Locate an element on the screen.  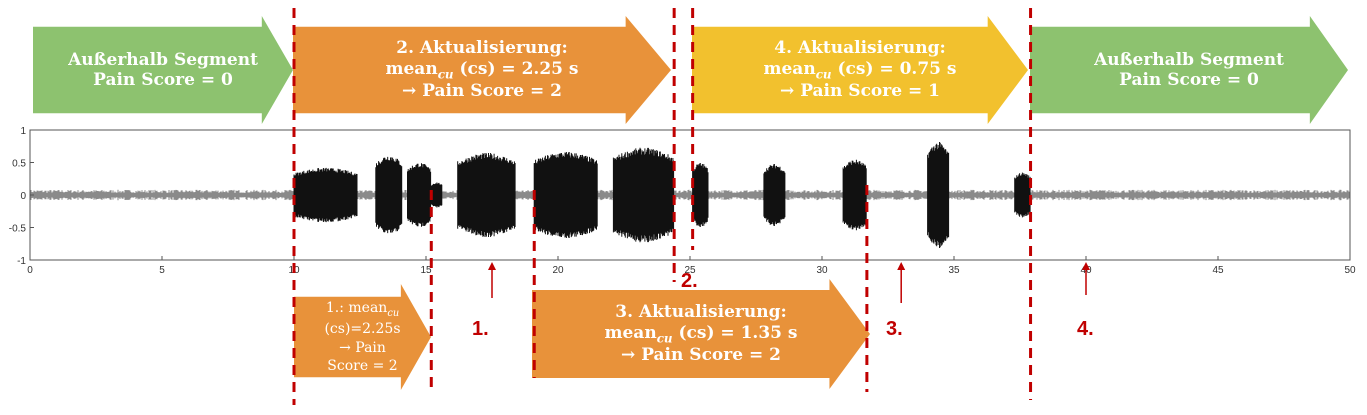
y-axis-ticks: 1 0.5 0 -0.5 -1 is located at coordinates (21, 196).